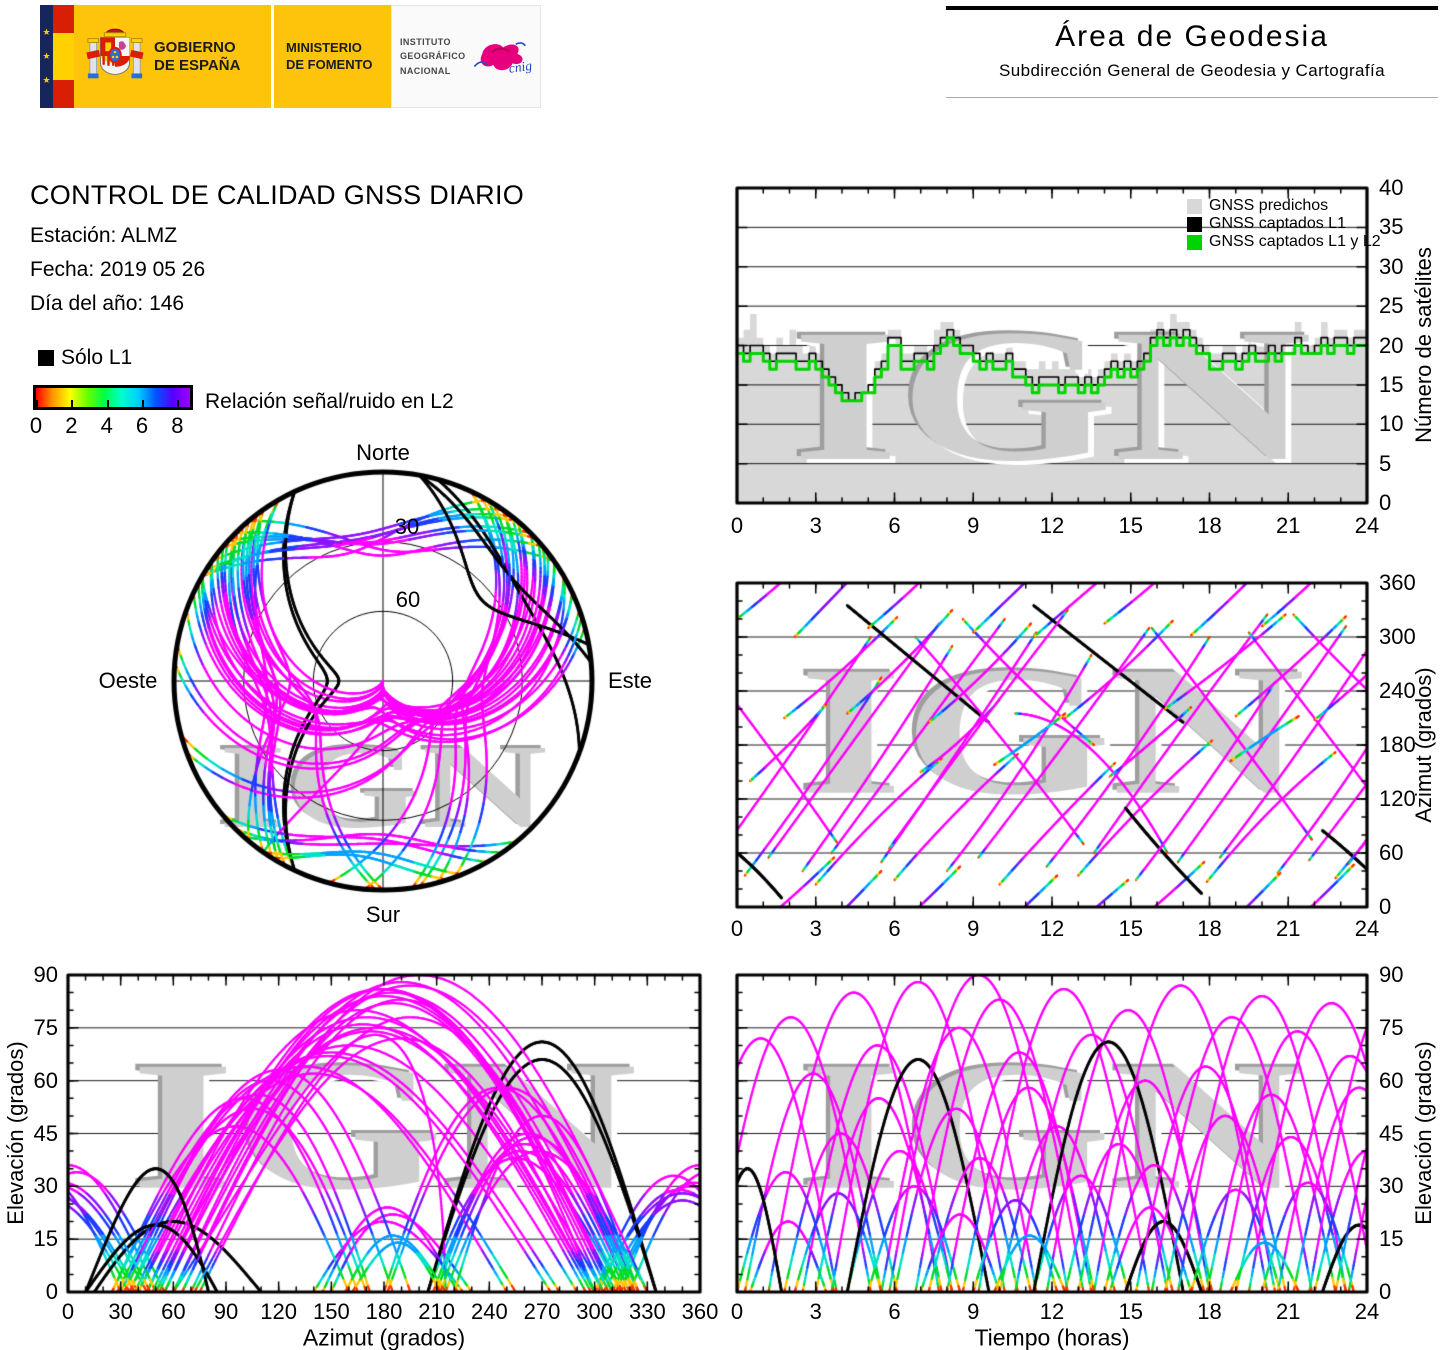 The height and width of the screenshot is (1350, 1445). Describe the element at coordinates (383, 914) in the screenshot. I see `skyplot-label-south: Sur` at that location.